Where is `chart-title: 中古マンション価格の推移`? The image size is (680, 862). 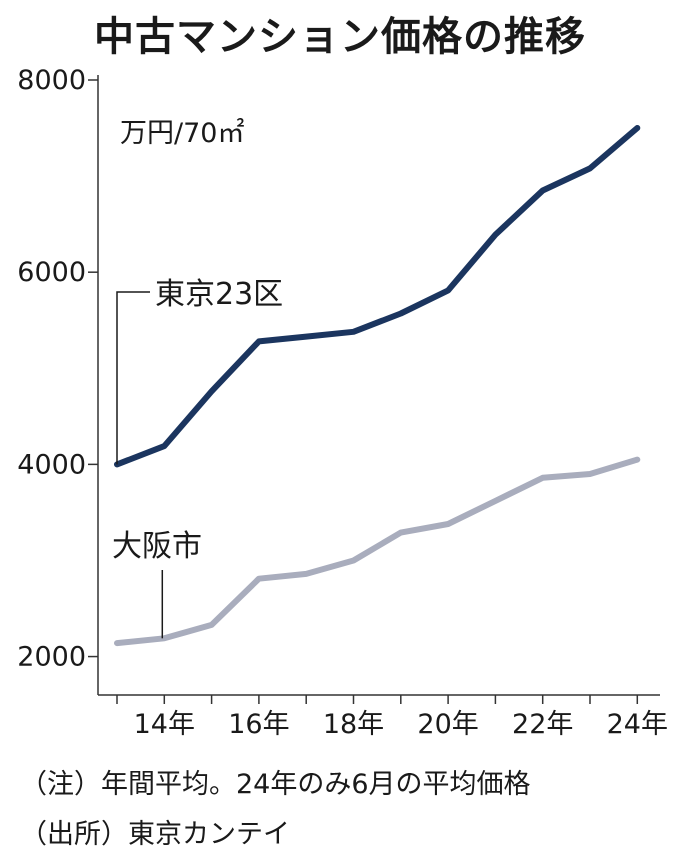 chart-title: 中古マンション価格の推移 is located at coordinates (340, 37).